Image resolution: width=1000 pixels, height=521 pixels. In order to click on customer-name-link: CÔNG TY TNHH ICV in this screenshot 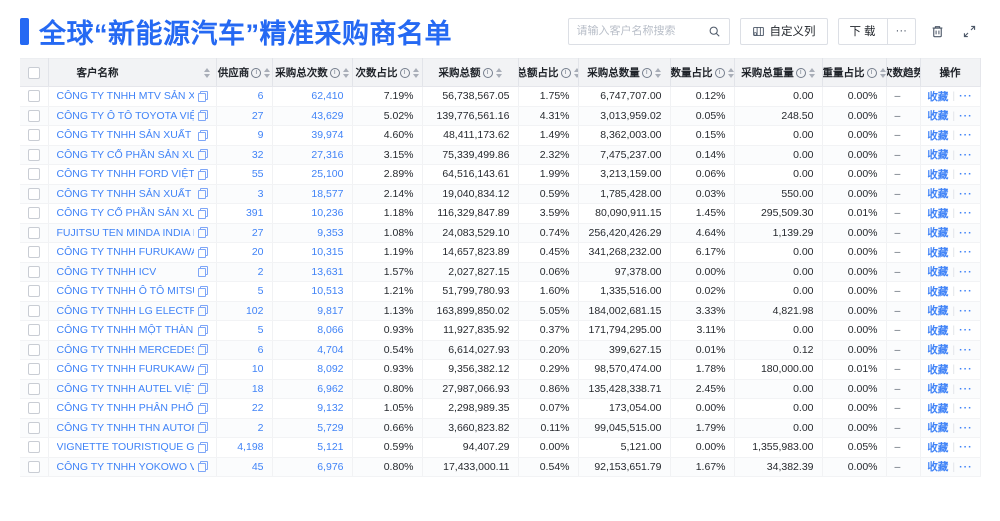, I will do `click(106, 271)`.